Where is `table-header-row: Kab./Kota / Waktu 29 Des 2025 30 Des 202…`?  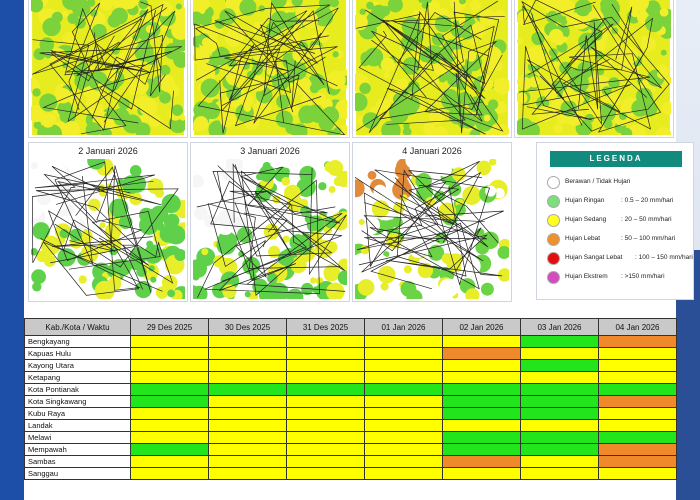
table-header-row: Kab./Kota / Waktu 29 Des 2025 30 Des 202… is located at coordinates (350, 327).